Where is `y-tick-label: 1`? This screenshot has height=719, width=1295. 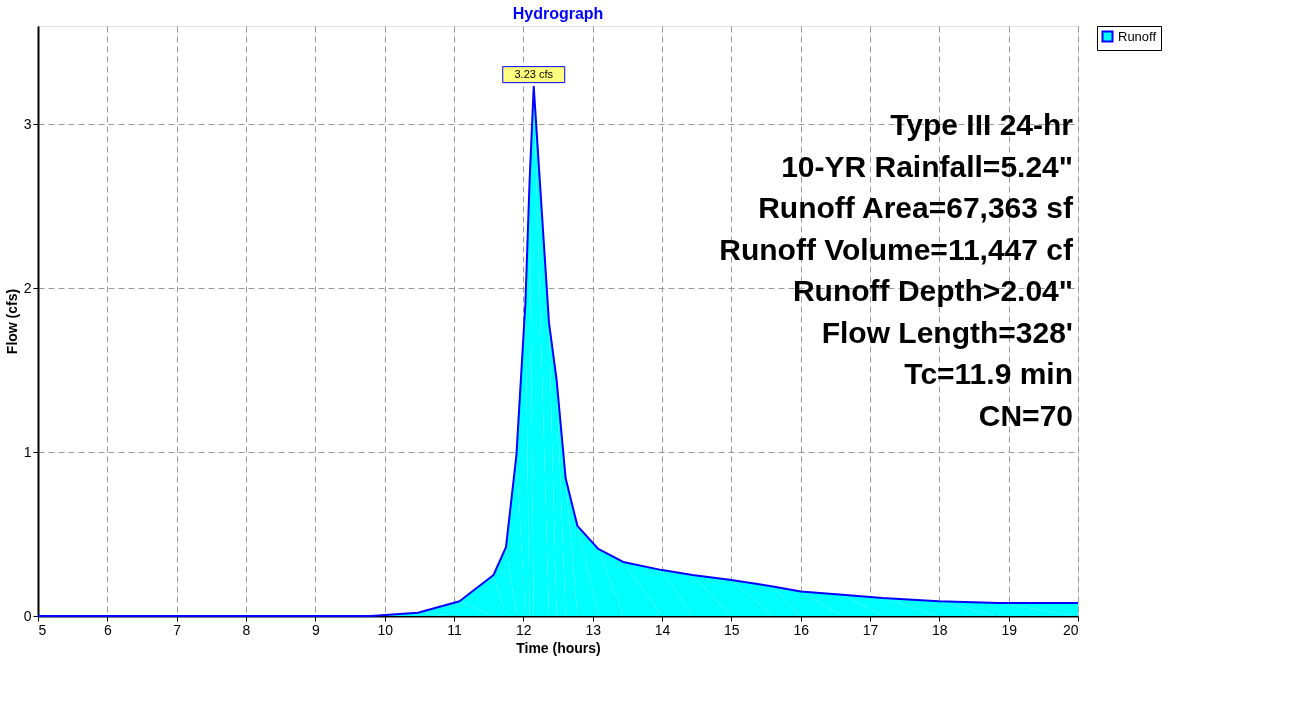
y-tick-label: 1 is located at coordinates (27, 451).